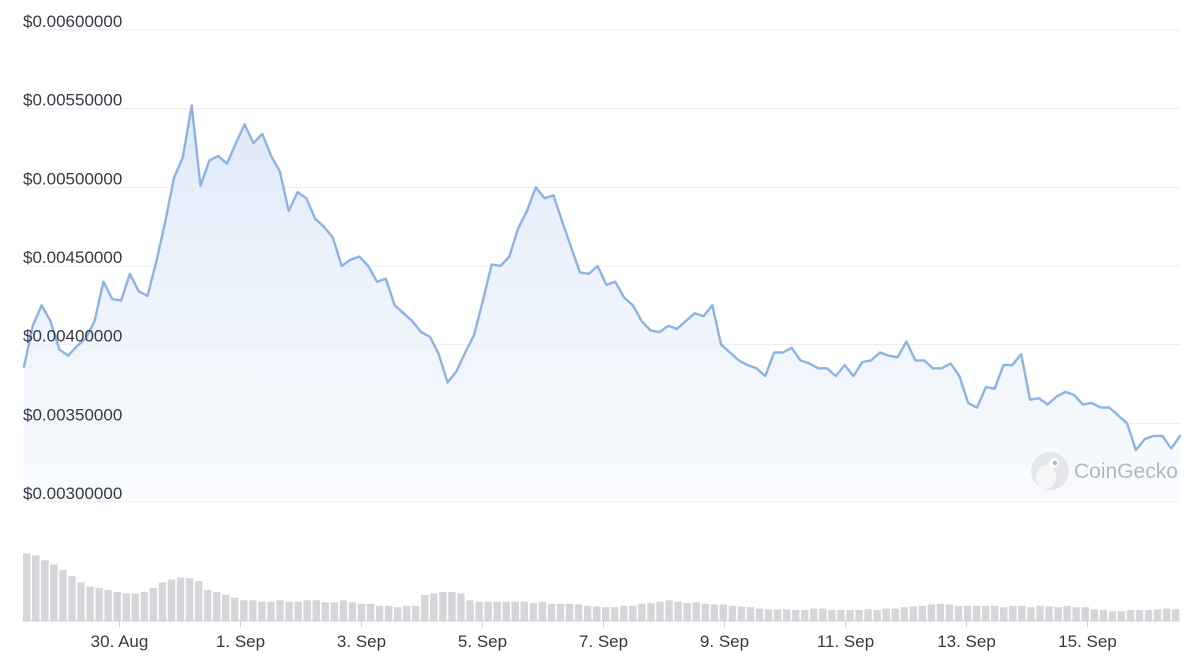 This screenshot has width=1200, height=666. Describe the element at coordinates (845, 641) in the screenshot. I see `x-tick-label: 11. Sep` at that location.